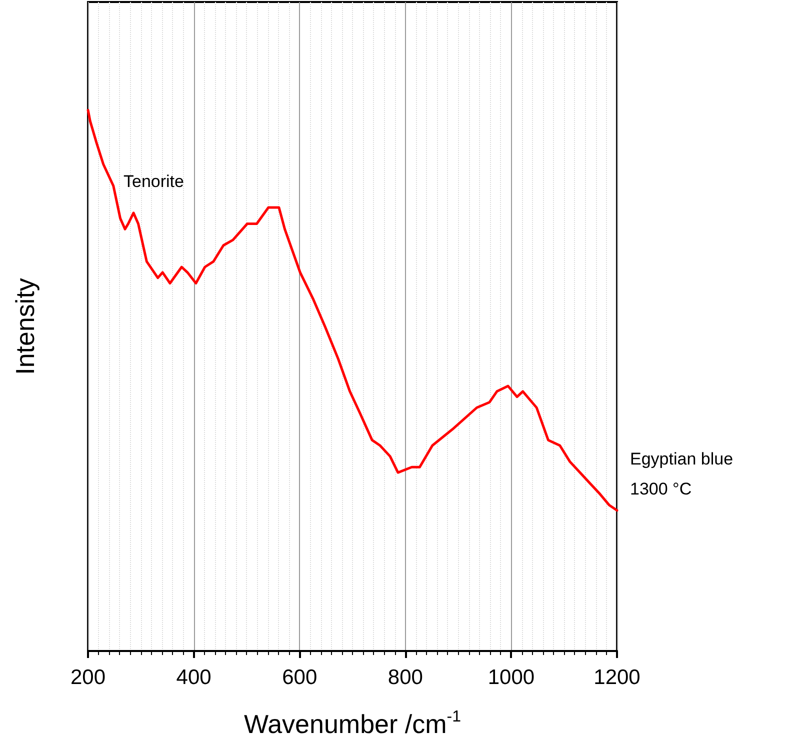 Image resolution: width=797 pixels, height=751 pixels. Describe the element at coordinates (88, 677) in the screenshot. I see `x-tick-label: 200` at that location.